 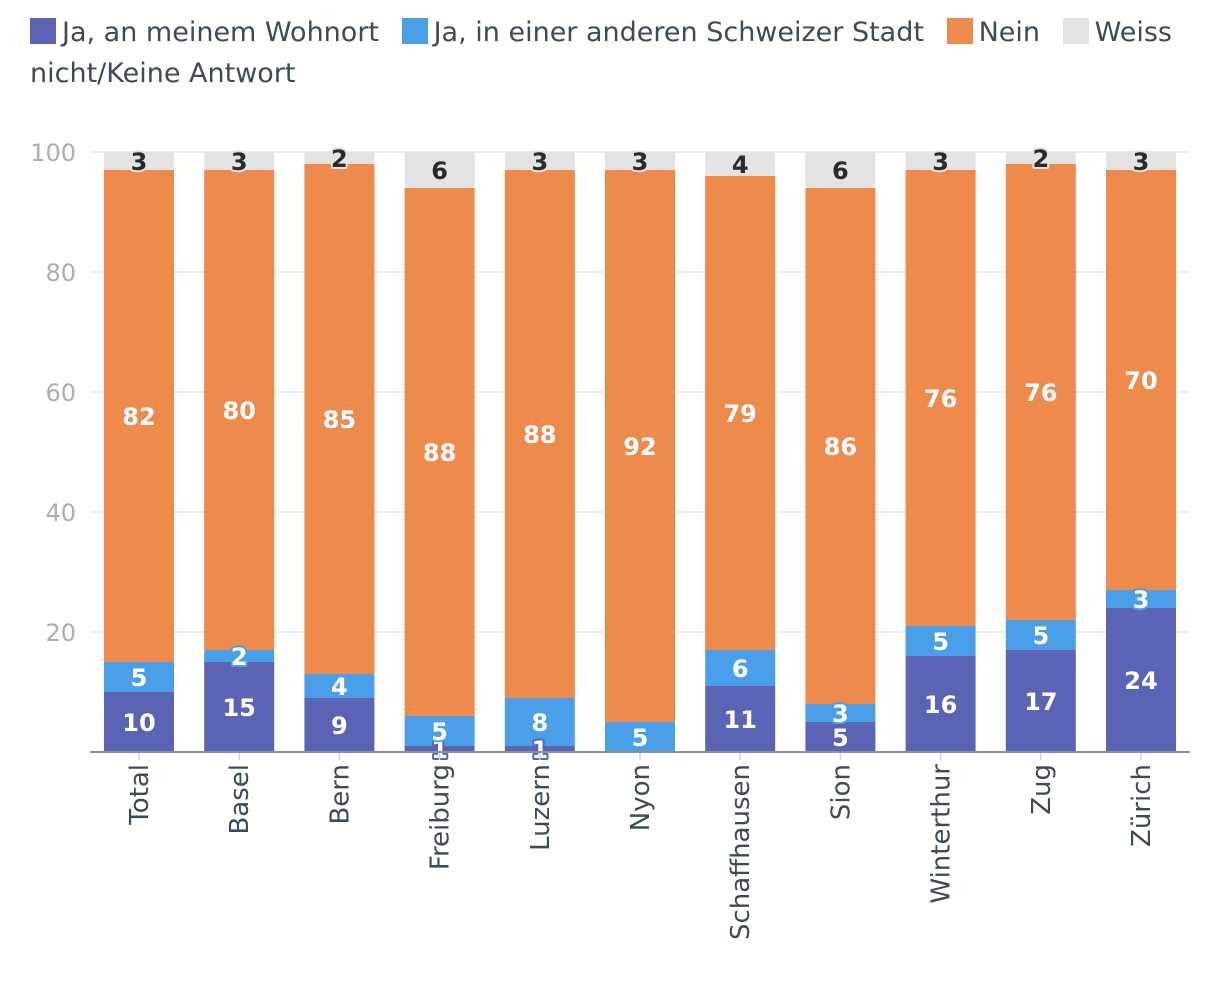 I want to click on bar-segment-winterthur-ja-in-einer-anderen-schweizer-stadt, so click(x=940, y=641).